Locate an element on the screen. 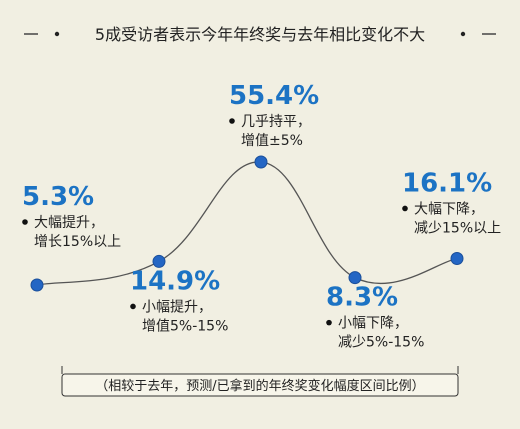 This screenshot has height=429, width=520. category-label: 几乎持平， is located at coordinates (276, 122).